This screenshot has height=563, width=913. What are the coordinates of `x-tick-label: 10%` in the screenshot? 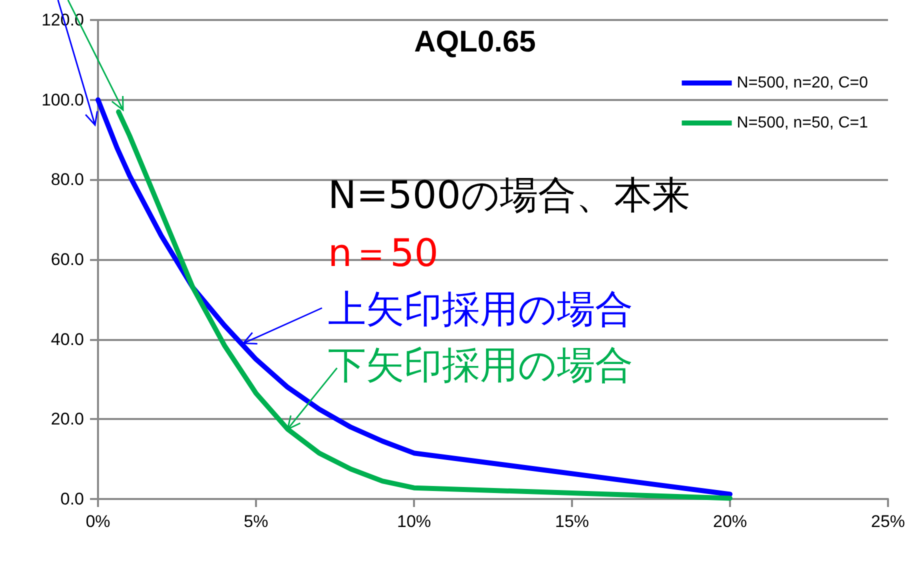 It's located at (414, 521).